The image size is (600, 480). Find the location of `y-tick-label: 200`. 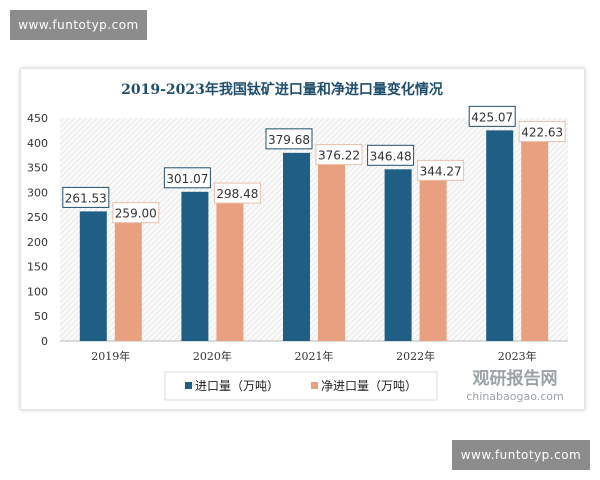

y-tick-label: 200 is located at coordinates (37, 242).